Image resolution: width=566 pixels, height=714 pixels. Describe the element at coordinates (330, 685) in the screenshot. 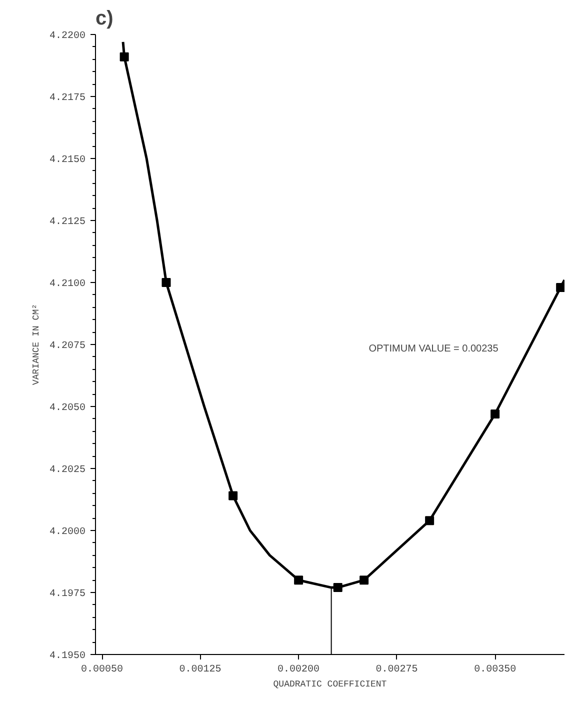

I see `x-axis-title: QUADRATIC COEFFICIENT` at that location.